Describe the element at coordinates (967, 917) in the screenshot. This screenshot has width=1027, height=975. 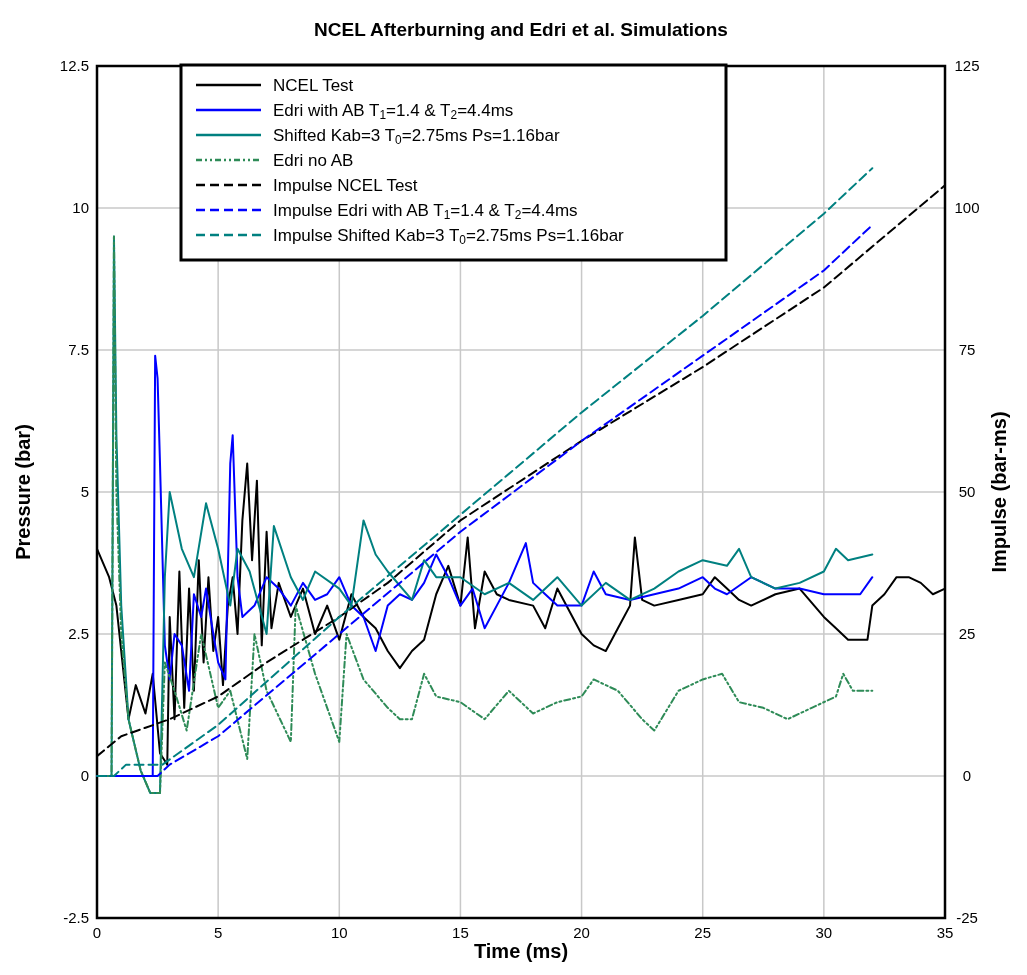
I see `y2-tick-label: -25` at that location.